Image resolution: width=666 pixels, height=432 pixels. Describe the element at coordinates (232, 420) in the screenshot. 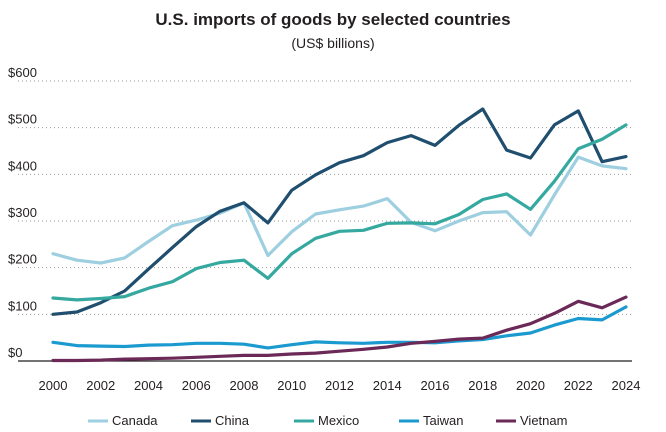

I see `legend-label: China` at that location.